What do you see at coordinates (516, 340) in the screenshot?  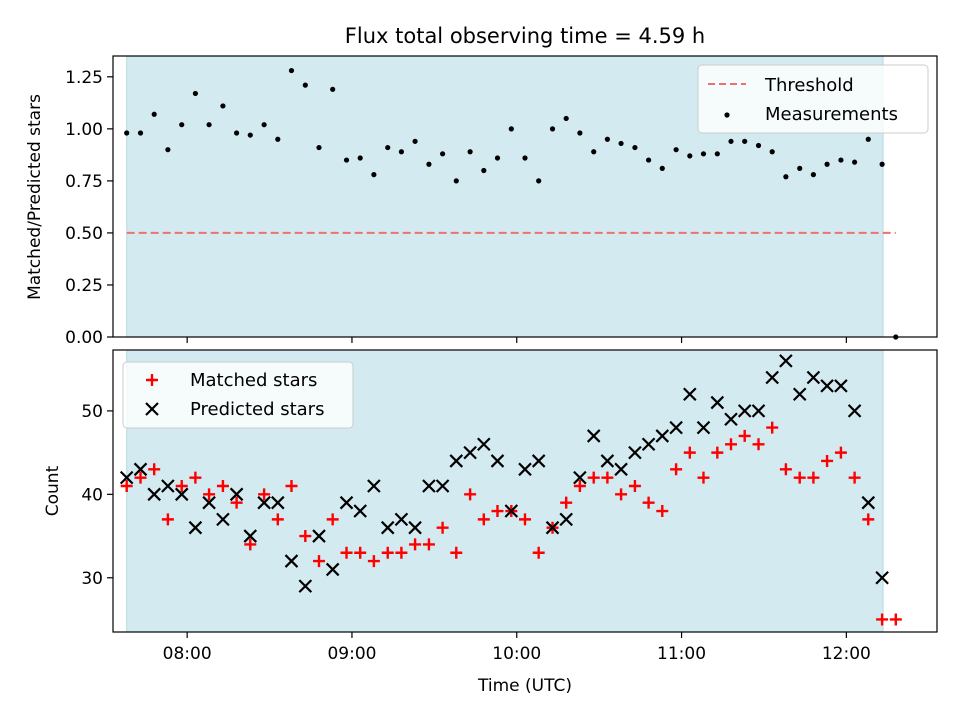 I see `ratio-x-ticks` at bounding box center [516, 340].